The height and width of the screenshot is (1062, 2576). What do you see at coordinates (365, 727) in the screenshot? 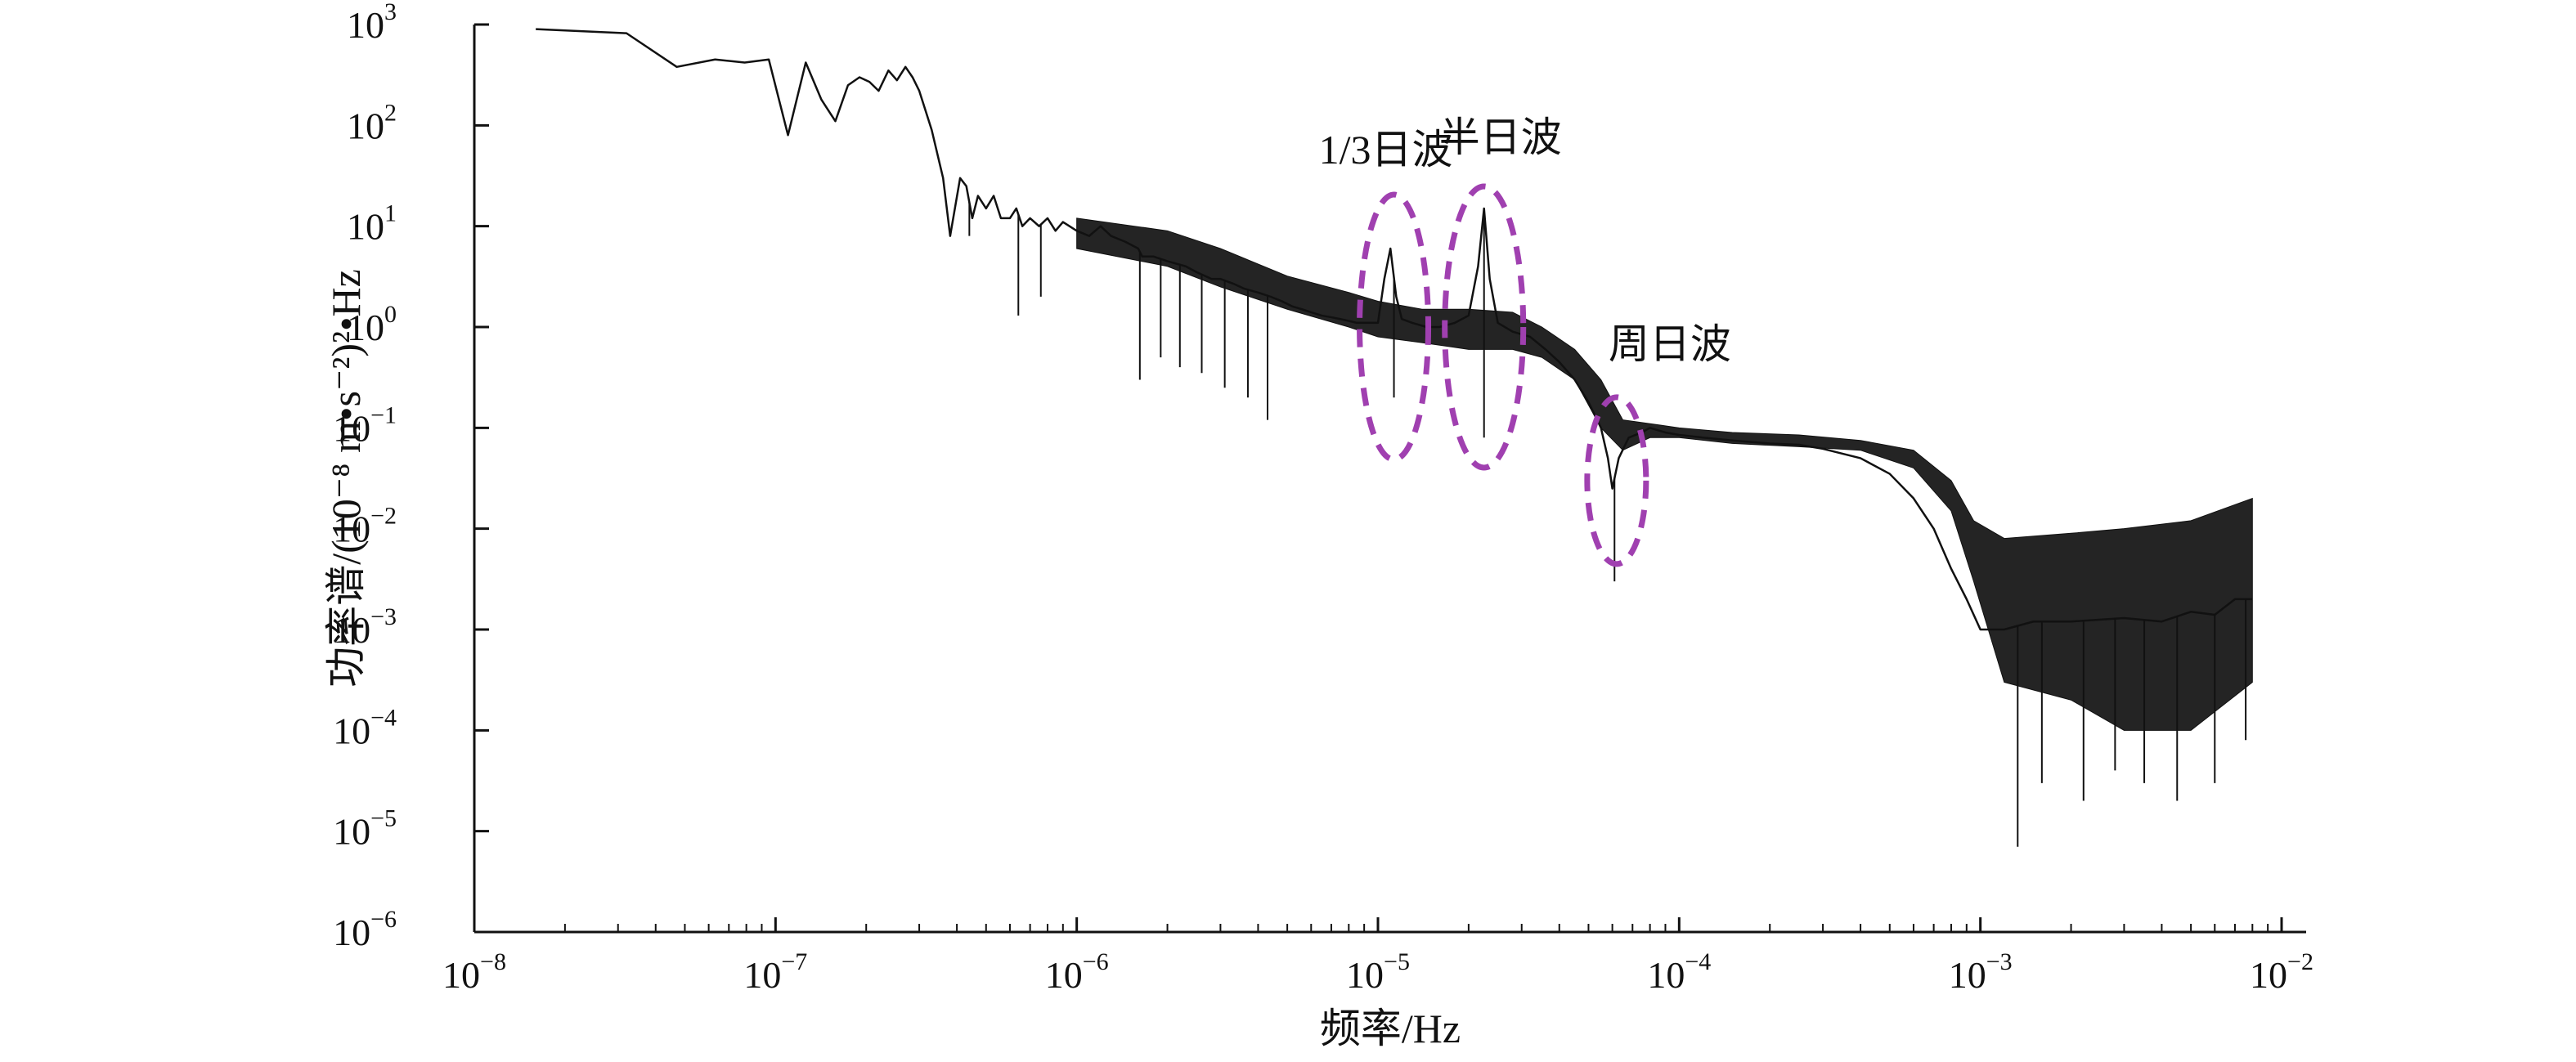
I see `y-tick-label: 10⁻⁴` at bounding box center [365, 727].